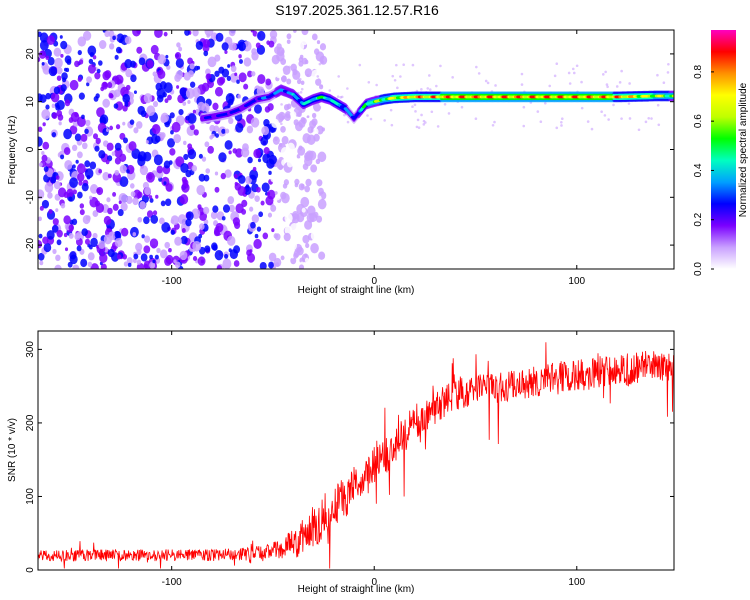 This screenshot has height=600, width=750. I want to click on colorbar-label: Normalized spectral amplitude, so click(743, 149).